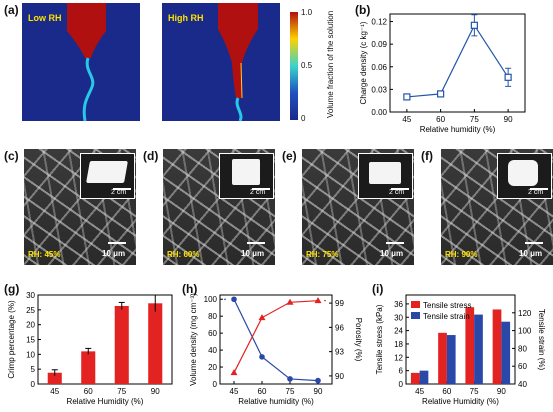 This screenshot has width=553, height=412. What do you see at coordinates (522, 366) in the screenshot?
I see `y-right-tick-label: 60` at bounding box center [522, 366].